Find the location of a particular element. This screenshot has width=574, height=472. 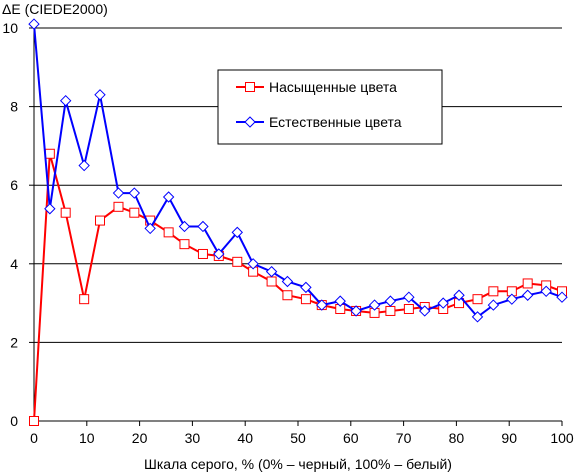

y-axis-title: ΔE (CIEDE2000) is located at coordinates (55, 9).